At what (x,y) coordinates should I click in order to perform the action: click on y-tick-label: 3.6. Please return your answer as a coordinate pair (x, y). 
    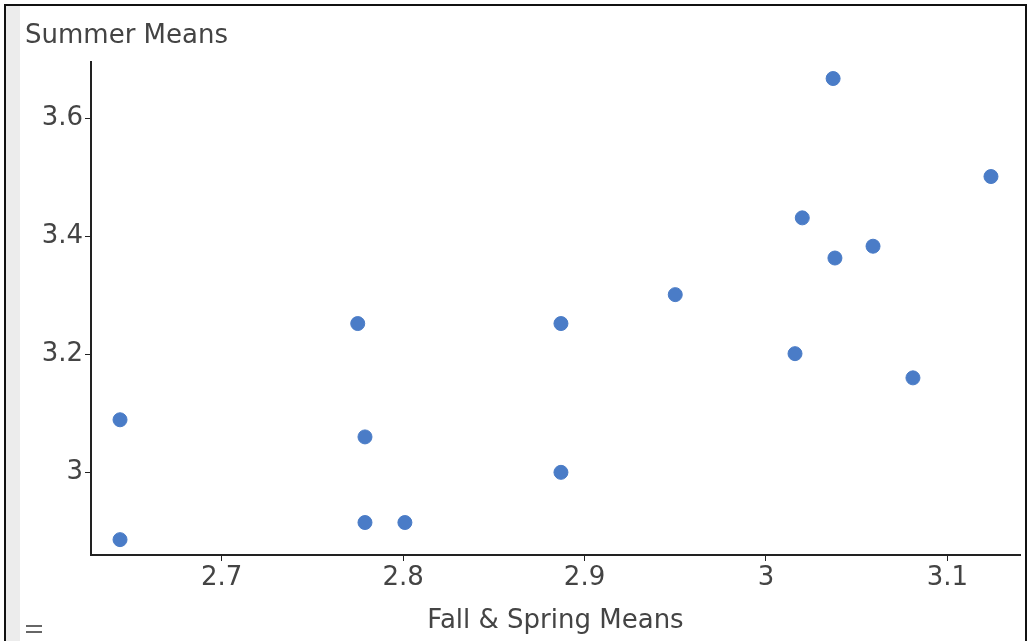
    Looking at the image, I should click on (62, 115).